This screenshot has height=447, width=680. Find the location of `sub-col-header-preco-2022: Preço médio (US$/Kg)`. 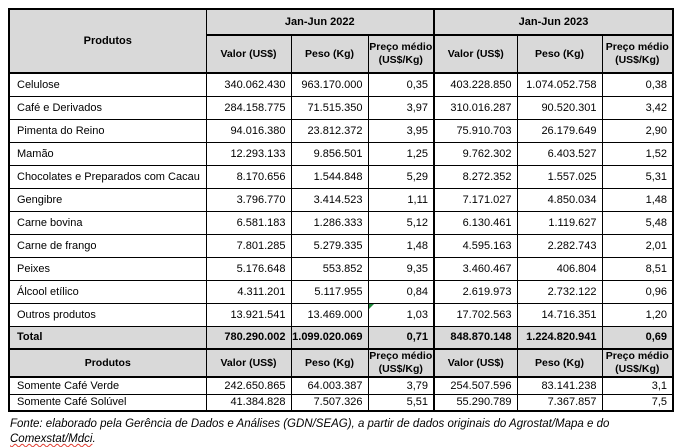

sub-col-header-preco-2022: Preço médio (US$/Kg) is located at coordinates (401, 363).